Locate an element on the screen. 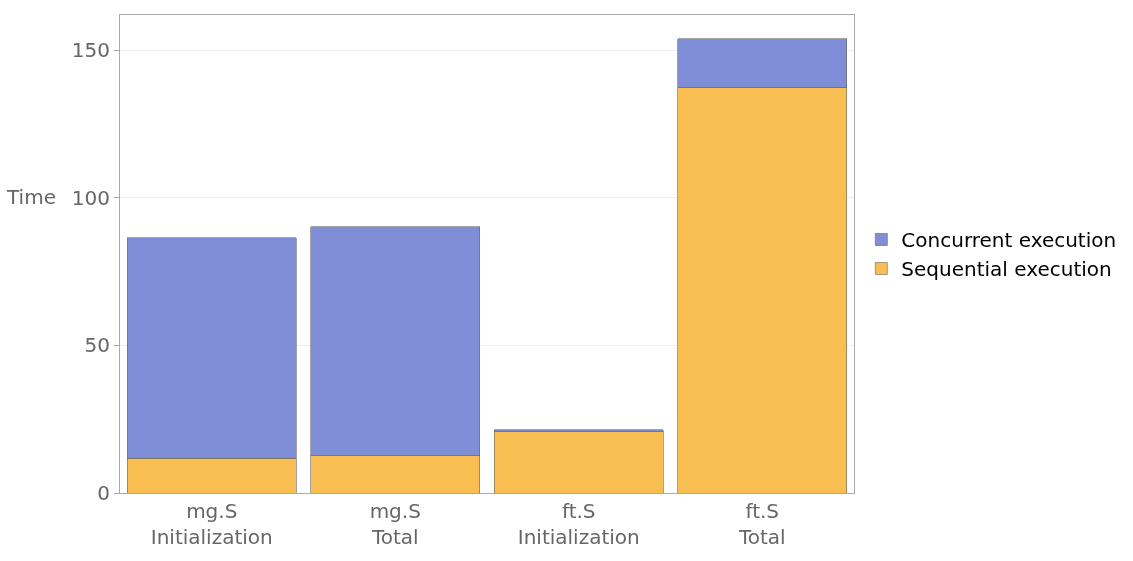 The height and width of the screenshot is (561, 1133). y-tick-label: 50 is located at coordinates (97, 345).